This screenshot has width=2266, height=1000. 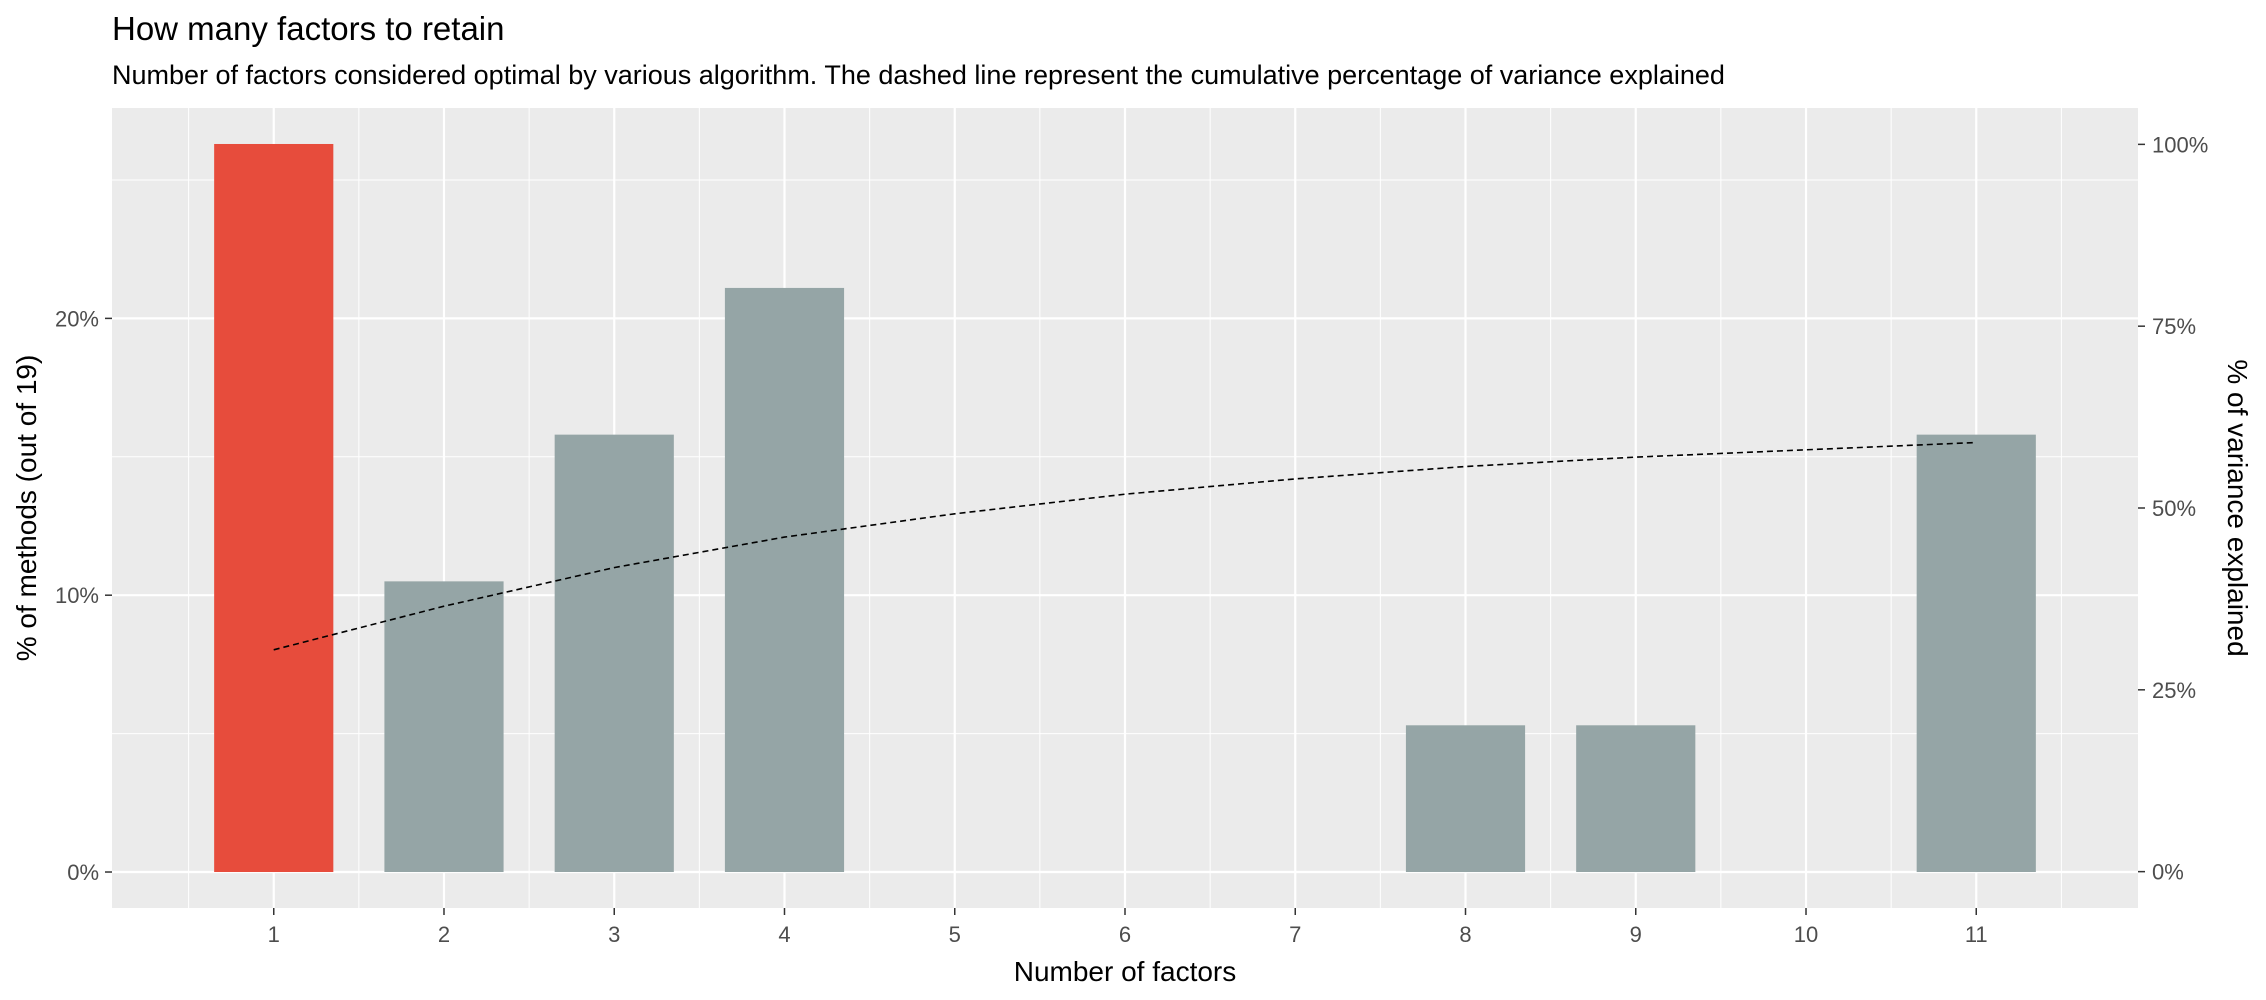 What do you see at coordinates (77, 318) in the screenshot?
I see `y-tick-label: 20%` at bounding box center [77, 318].